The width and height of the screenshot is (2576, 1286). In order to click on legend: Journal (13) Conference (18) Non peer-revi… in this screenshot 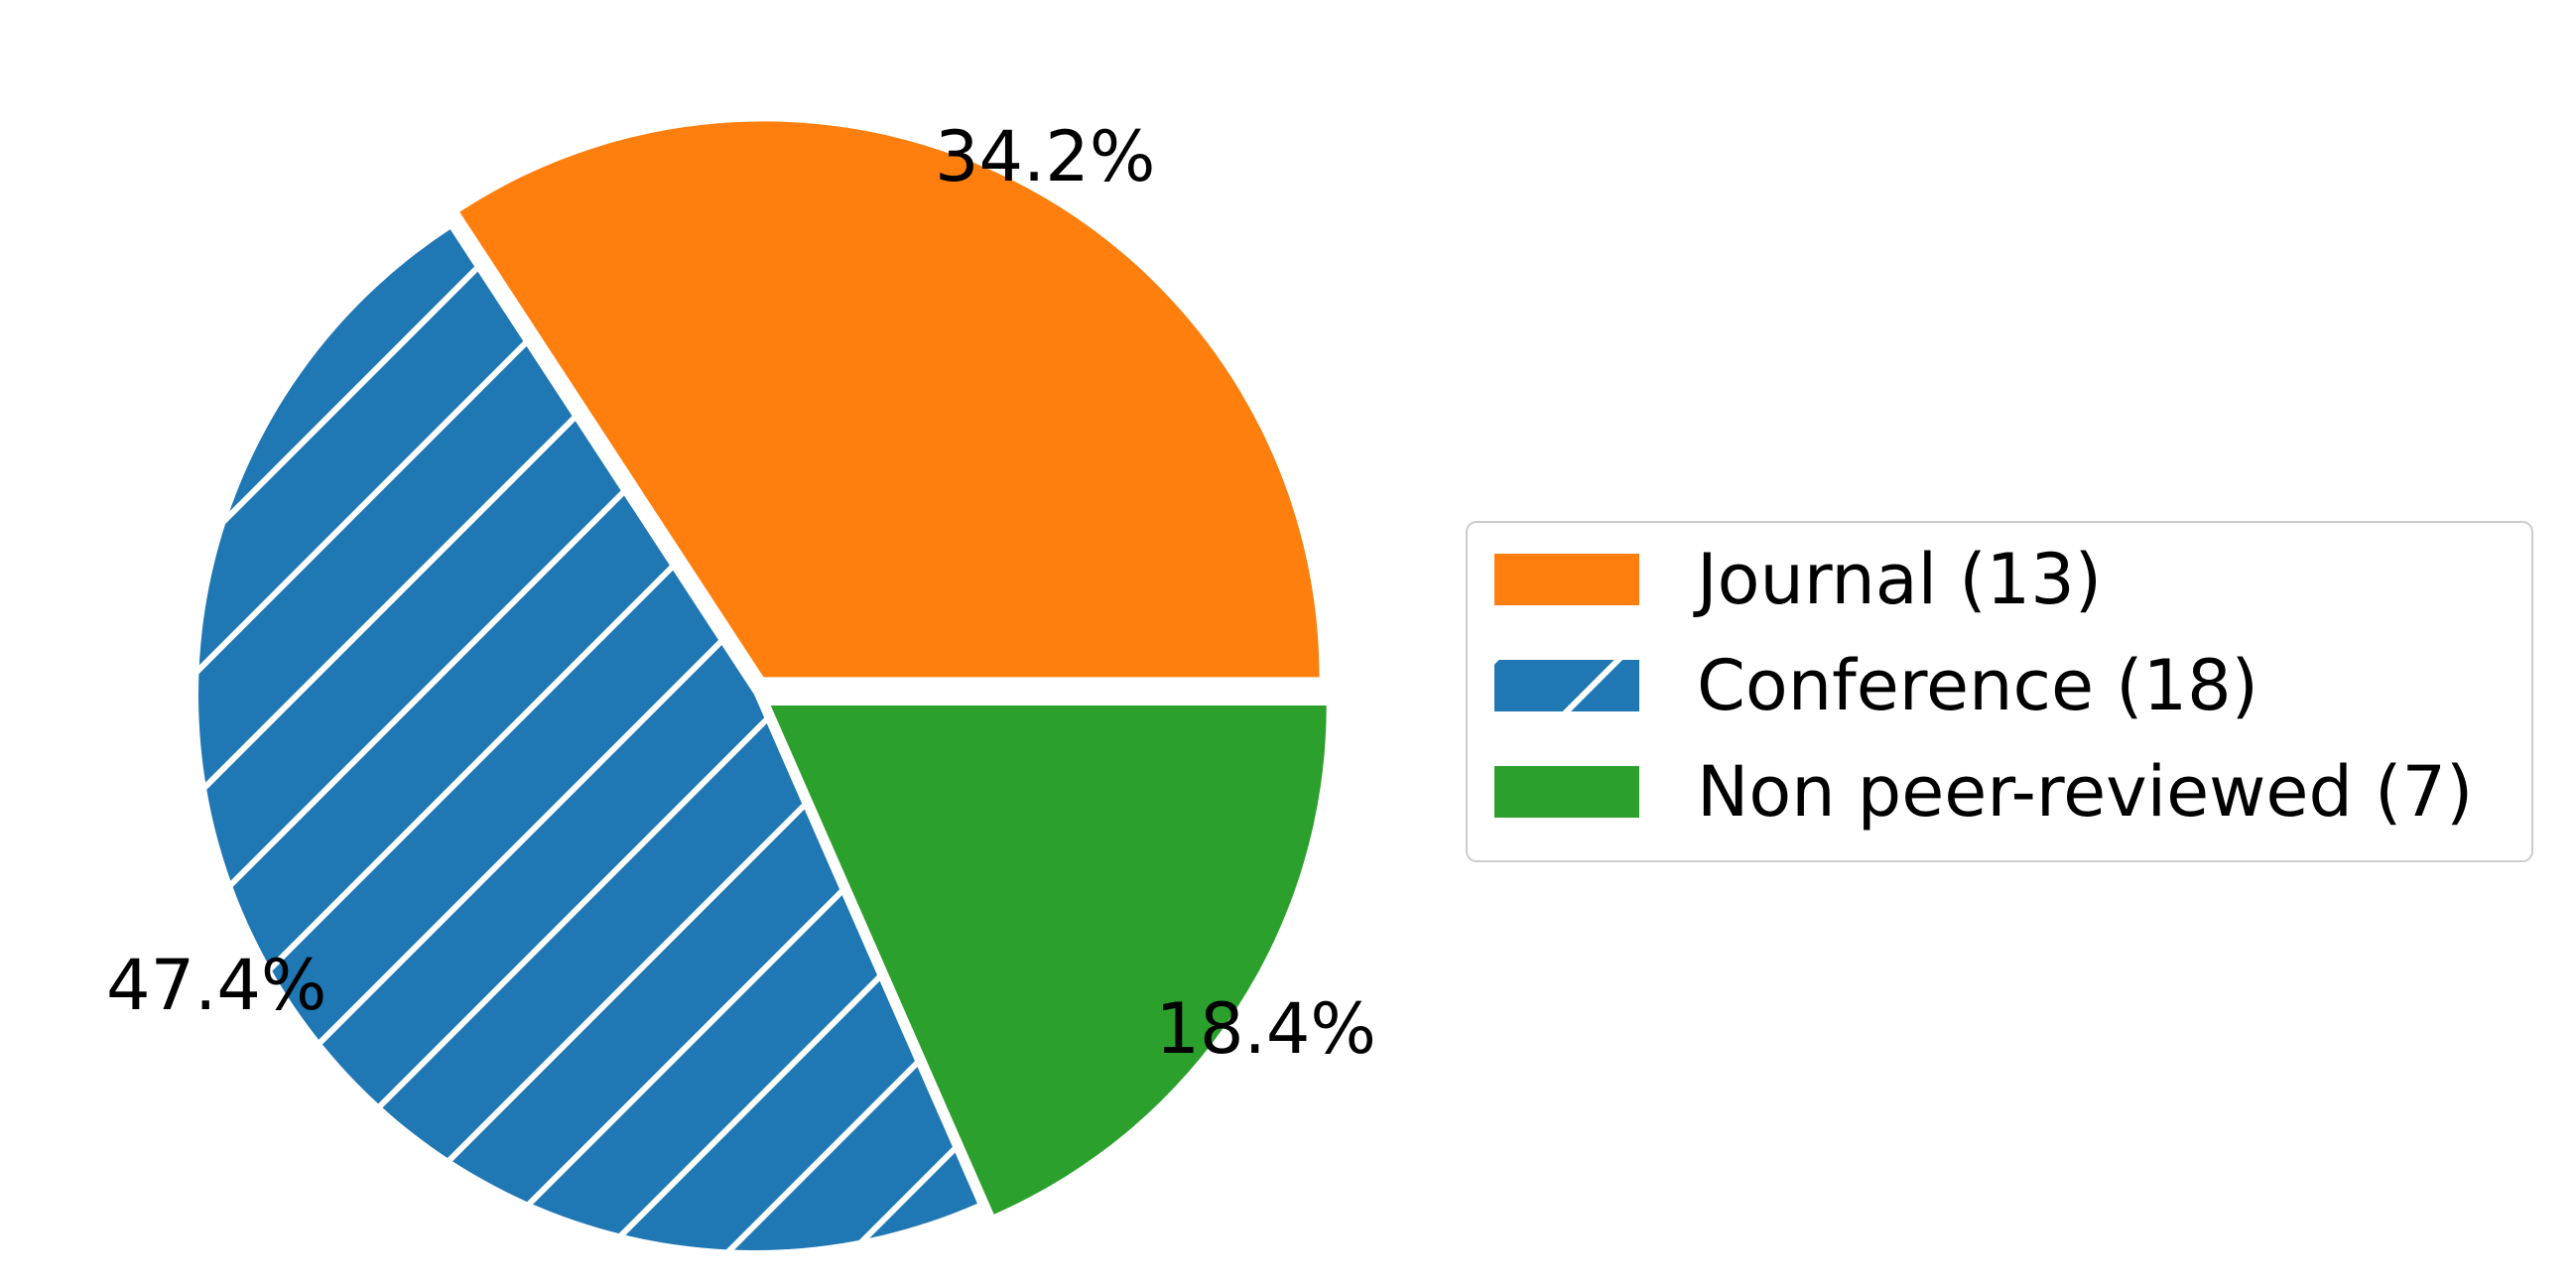, I will do `click(2000, 691)`.